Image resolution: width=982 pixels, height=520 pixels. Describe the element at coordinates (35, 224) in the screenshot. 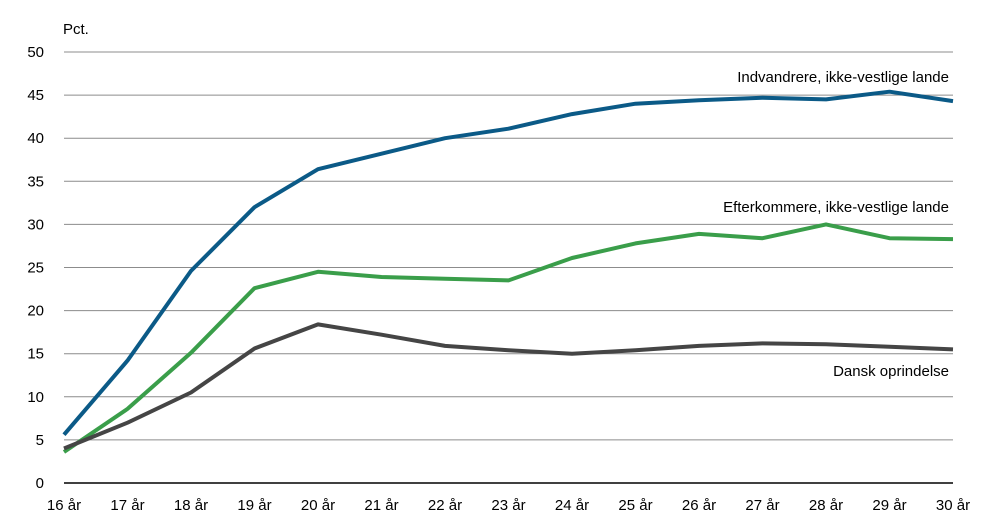

I see `y-tick-label: 30` at that location.